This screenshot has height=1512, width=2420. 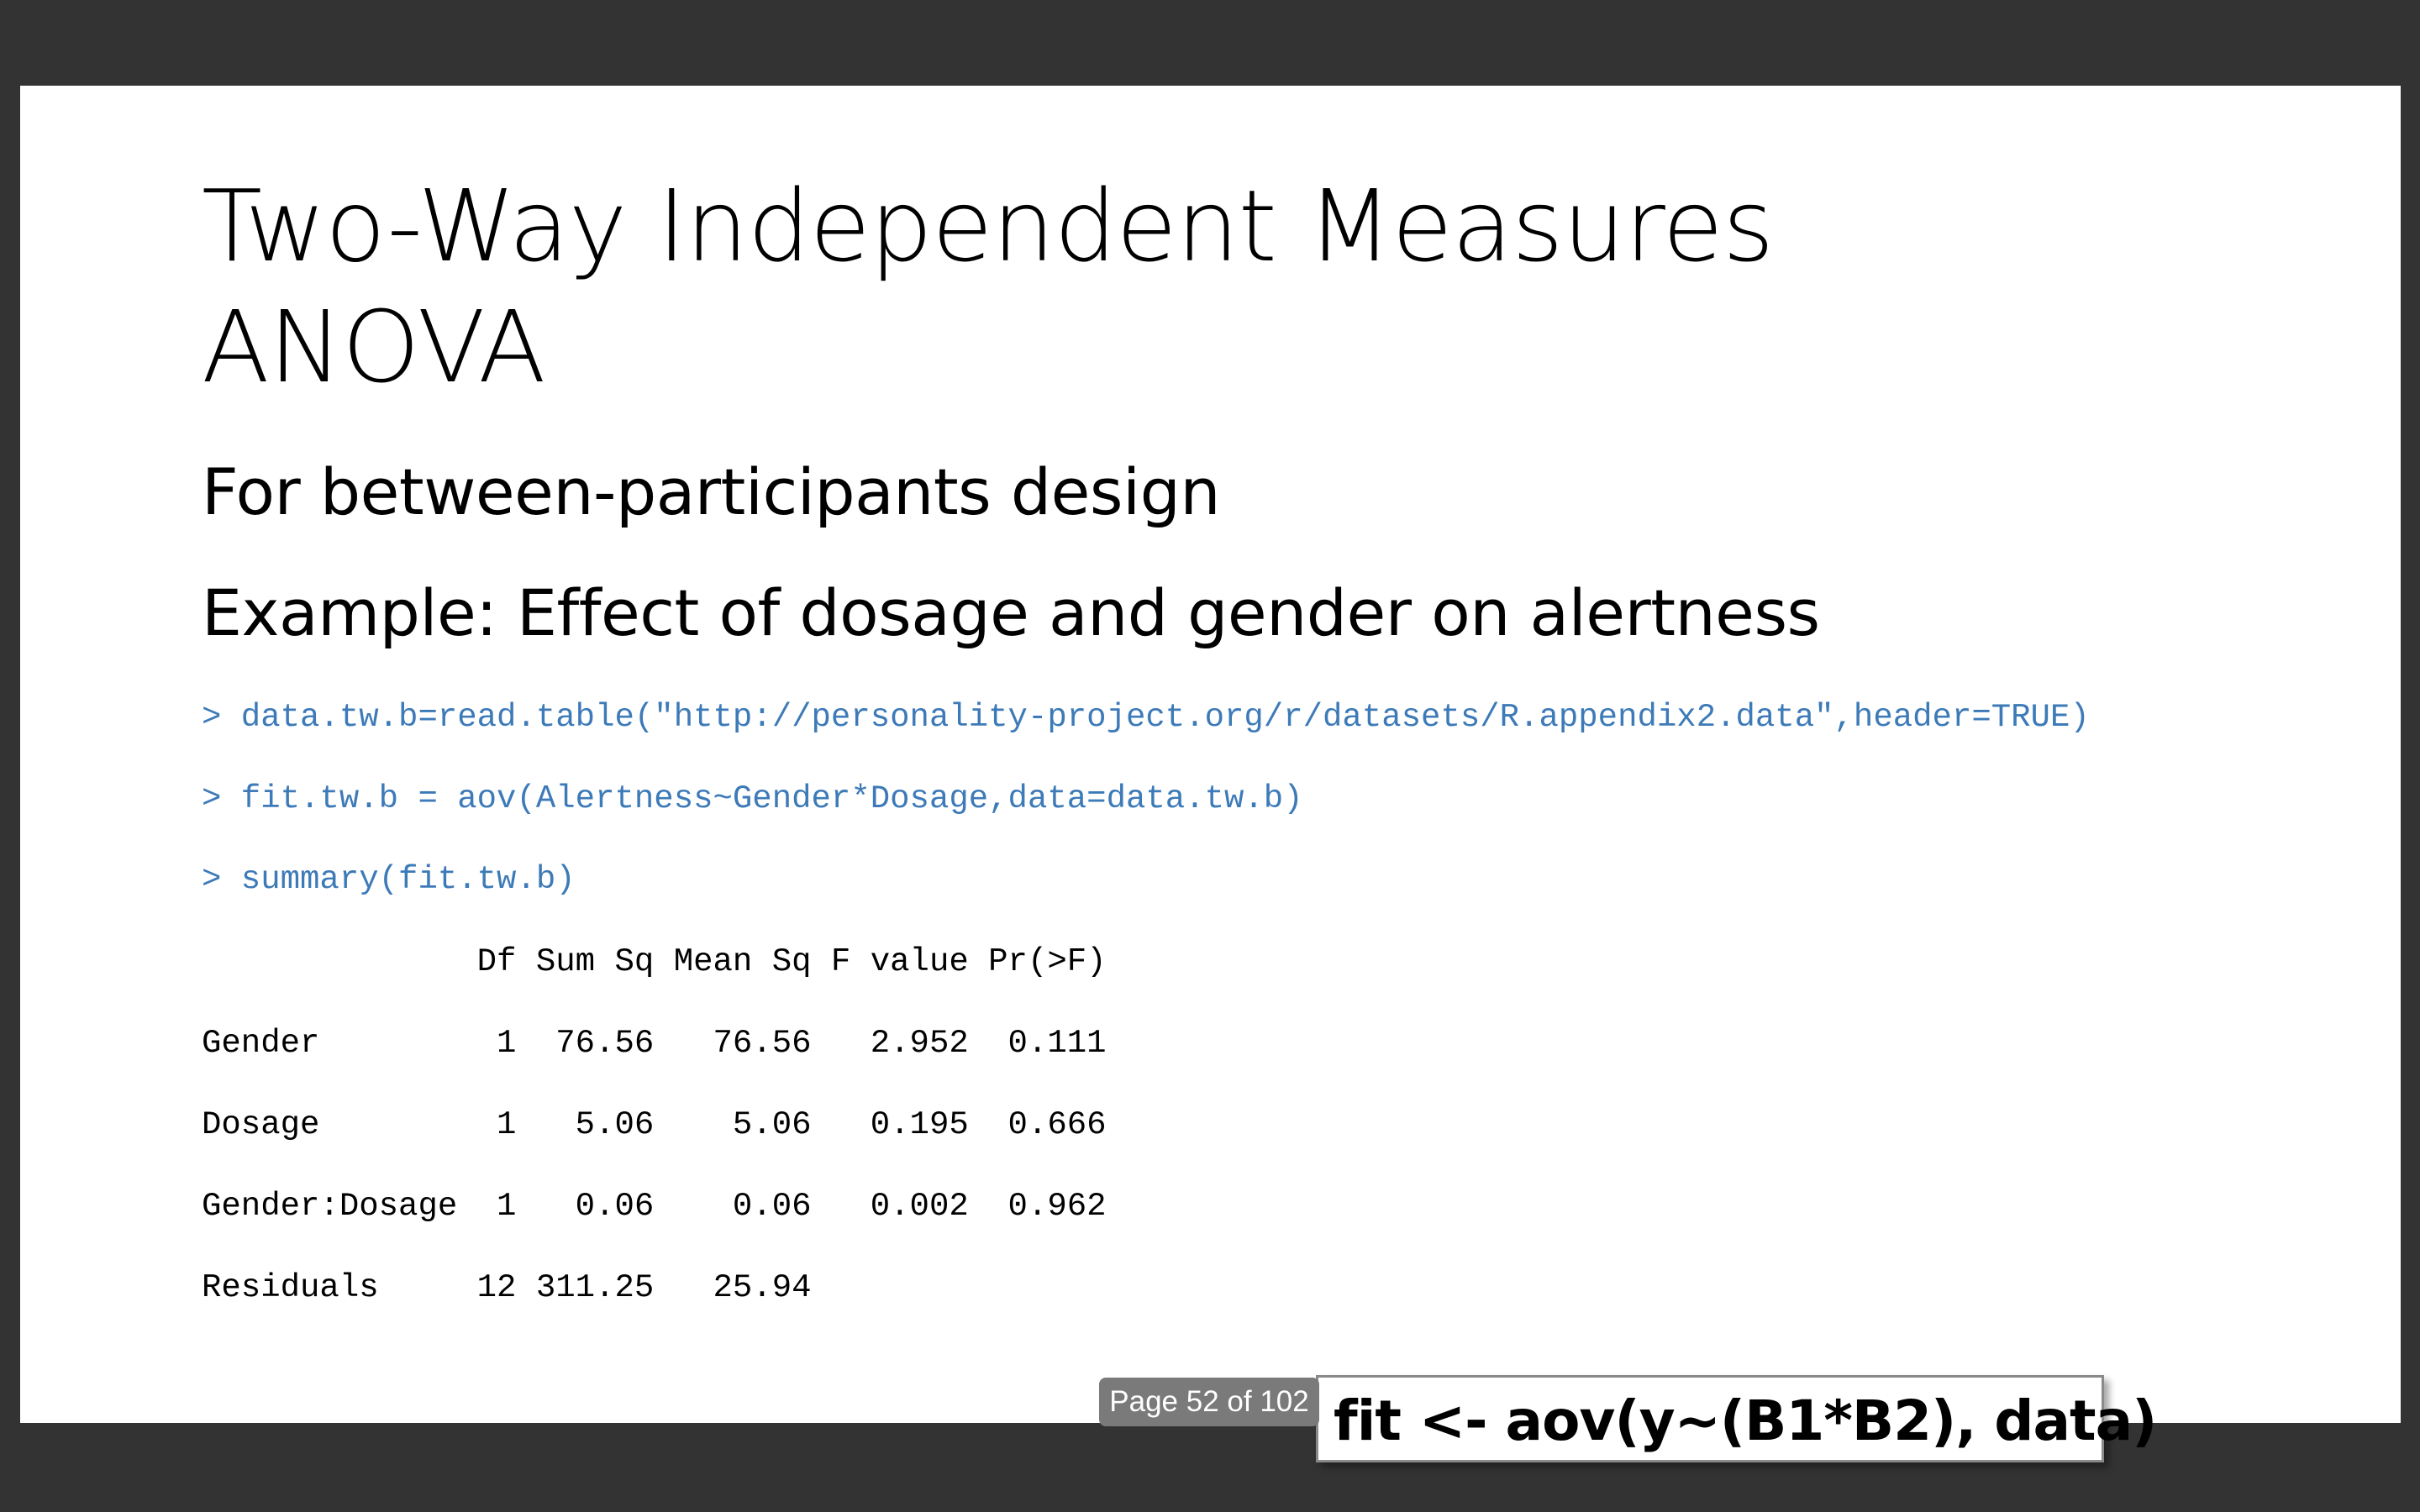 What do you see at coordinates (711, 491) in the screenshot?
I see `slide-subtitle-design: For between-participants design` at bounding box center [711, 491].